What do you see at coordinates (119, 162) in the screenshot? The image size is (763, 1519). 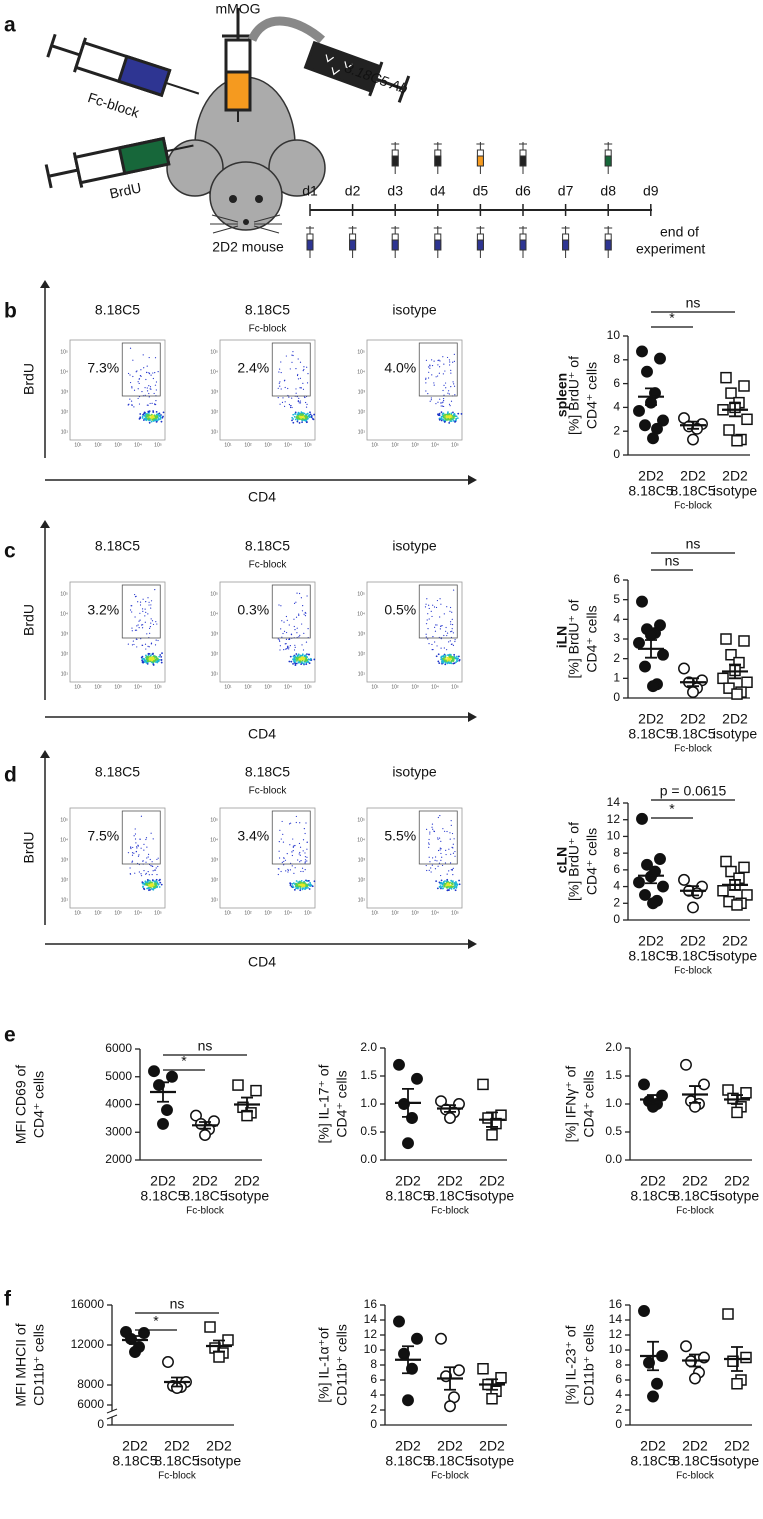 I see `syringe-icon` at bounding box center [119, 162].